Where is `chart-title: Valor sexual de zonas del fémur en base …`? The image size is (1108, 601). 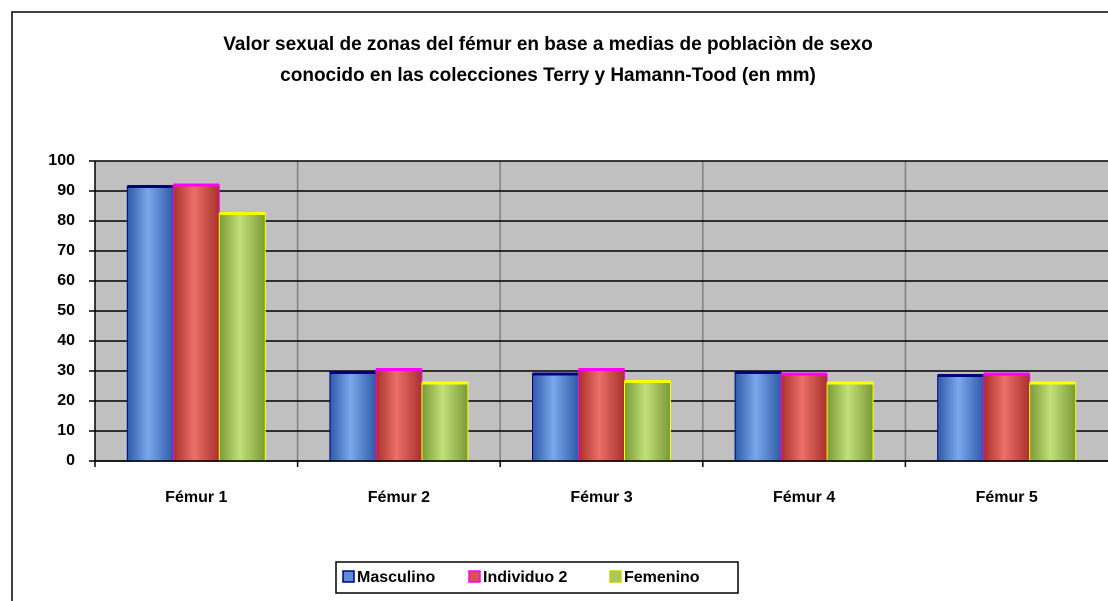 chart-title: Valor sexual de zonas del fémur en base … is located at coordinates (547, 44).